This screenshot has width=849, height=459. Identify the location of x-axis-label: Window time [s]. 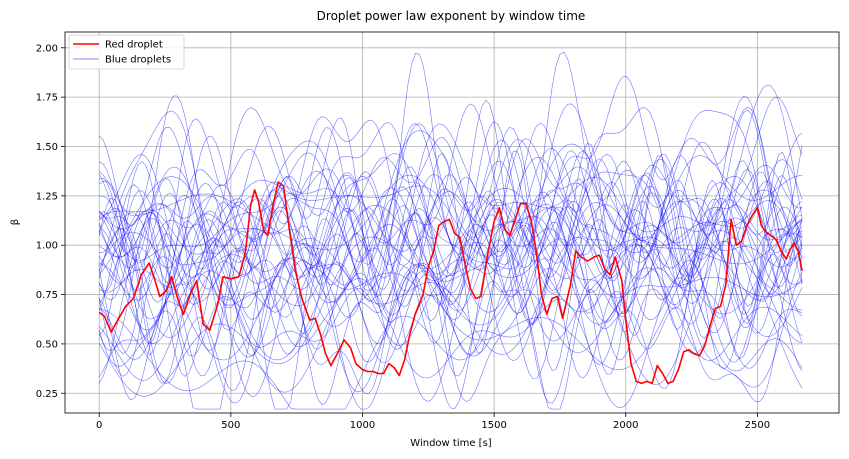
(450, 443).